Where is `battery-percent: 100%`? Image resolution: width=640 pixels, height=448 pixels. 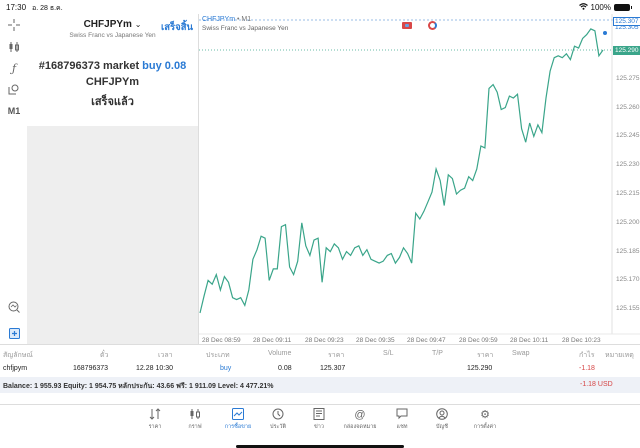 battery-percent: 100% is located at coordinates (600, 7).